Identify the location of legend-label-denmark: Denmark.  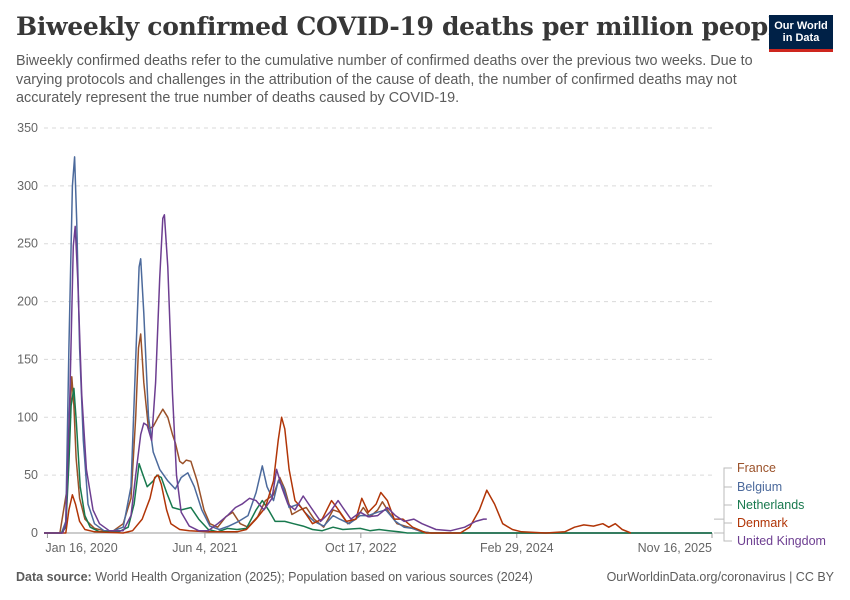
(762, 523).